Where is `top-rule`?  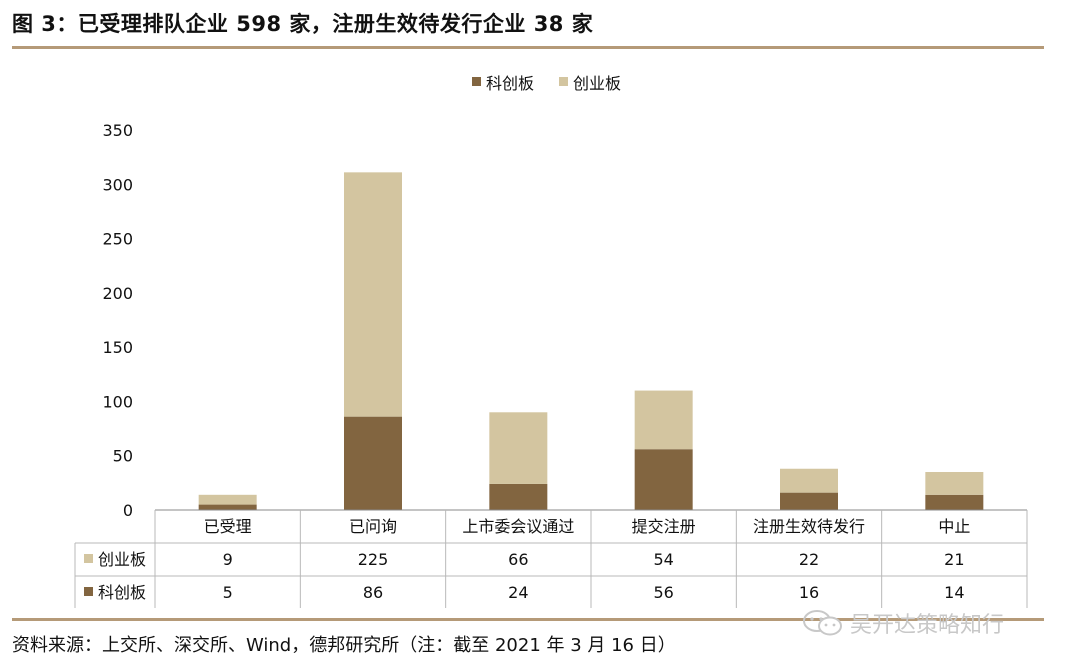 top-rule is located at coordinates (528, 47).